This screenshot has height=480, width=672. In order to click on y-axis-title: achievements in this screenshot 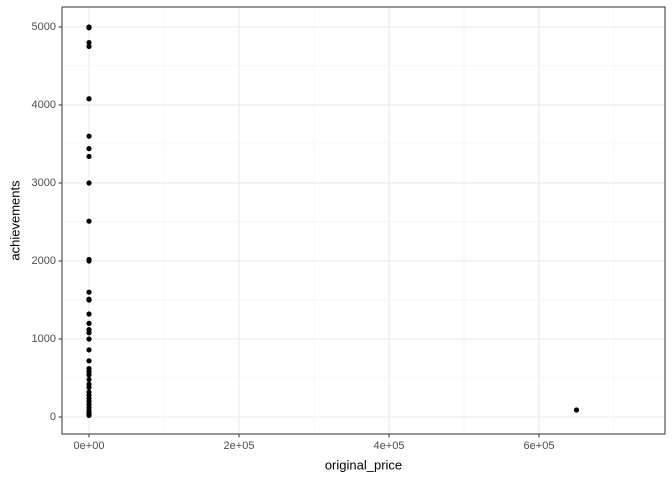, I will do `click(14, 220)`.